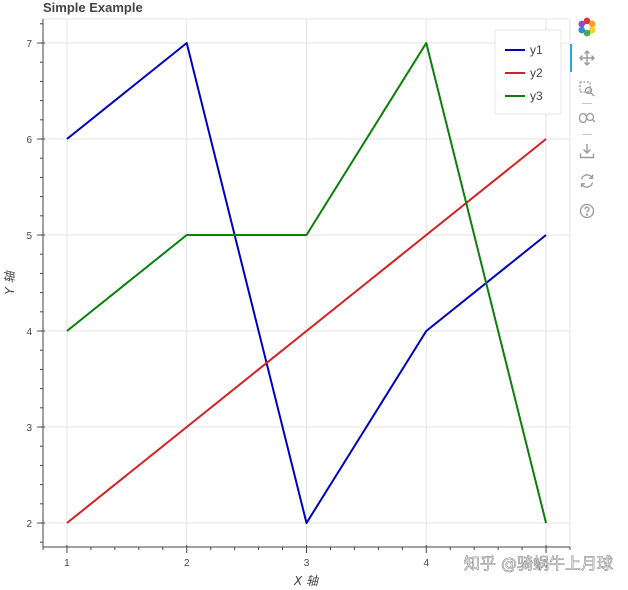 The image size is (628, 590). I want to click on x-tick-label: 5, so click(546, 563).